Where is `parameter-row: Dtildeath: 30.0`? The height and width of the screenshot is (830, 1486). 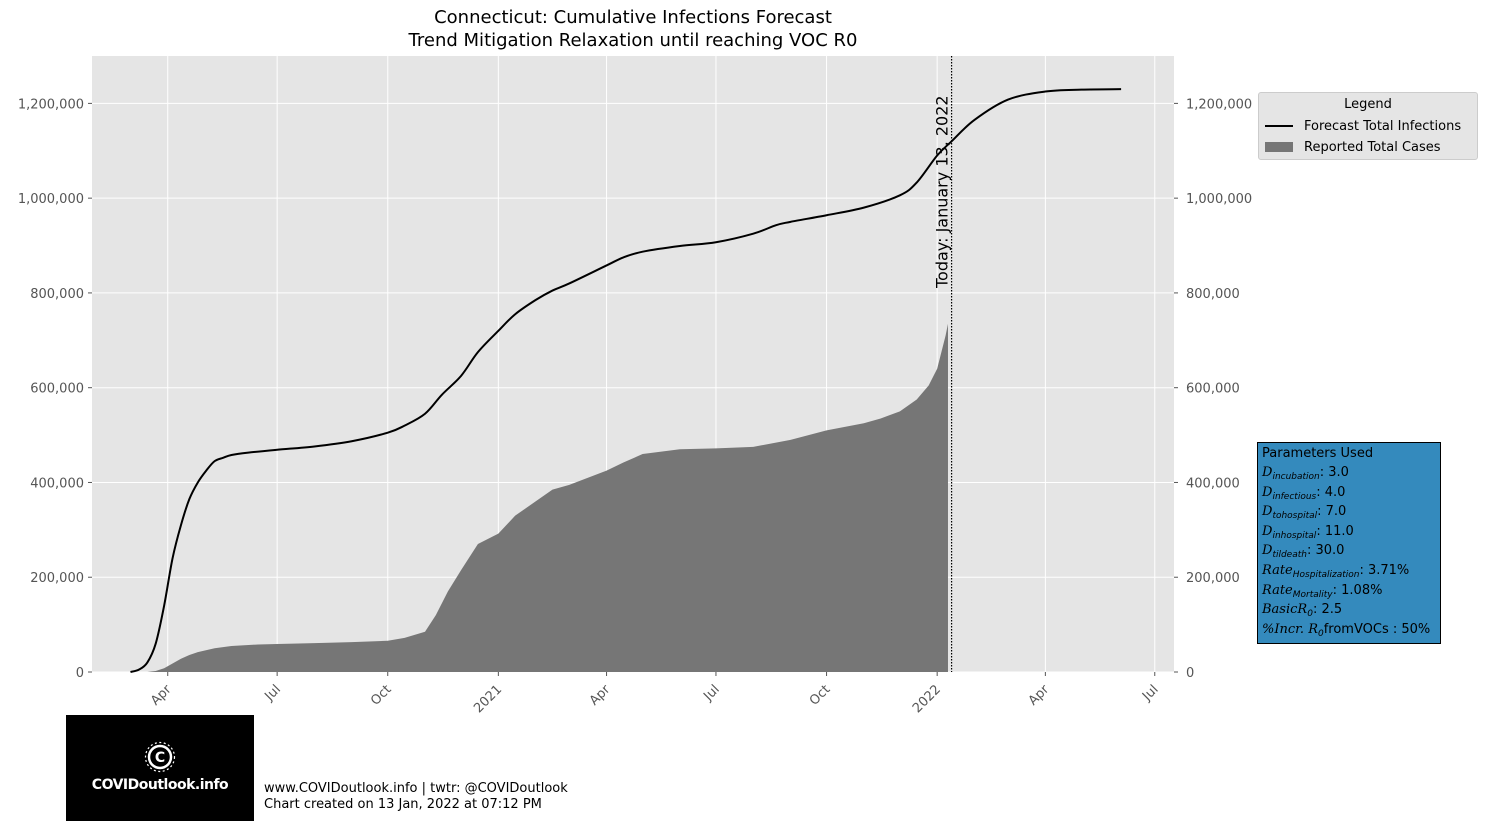
parameter-row: Dtildeath: 30.0 is located at coordinates (1349, 551).